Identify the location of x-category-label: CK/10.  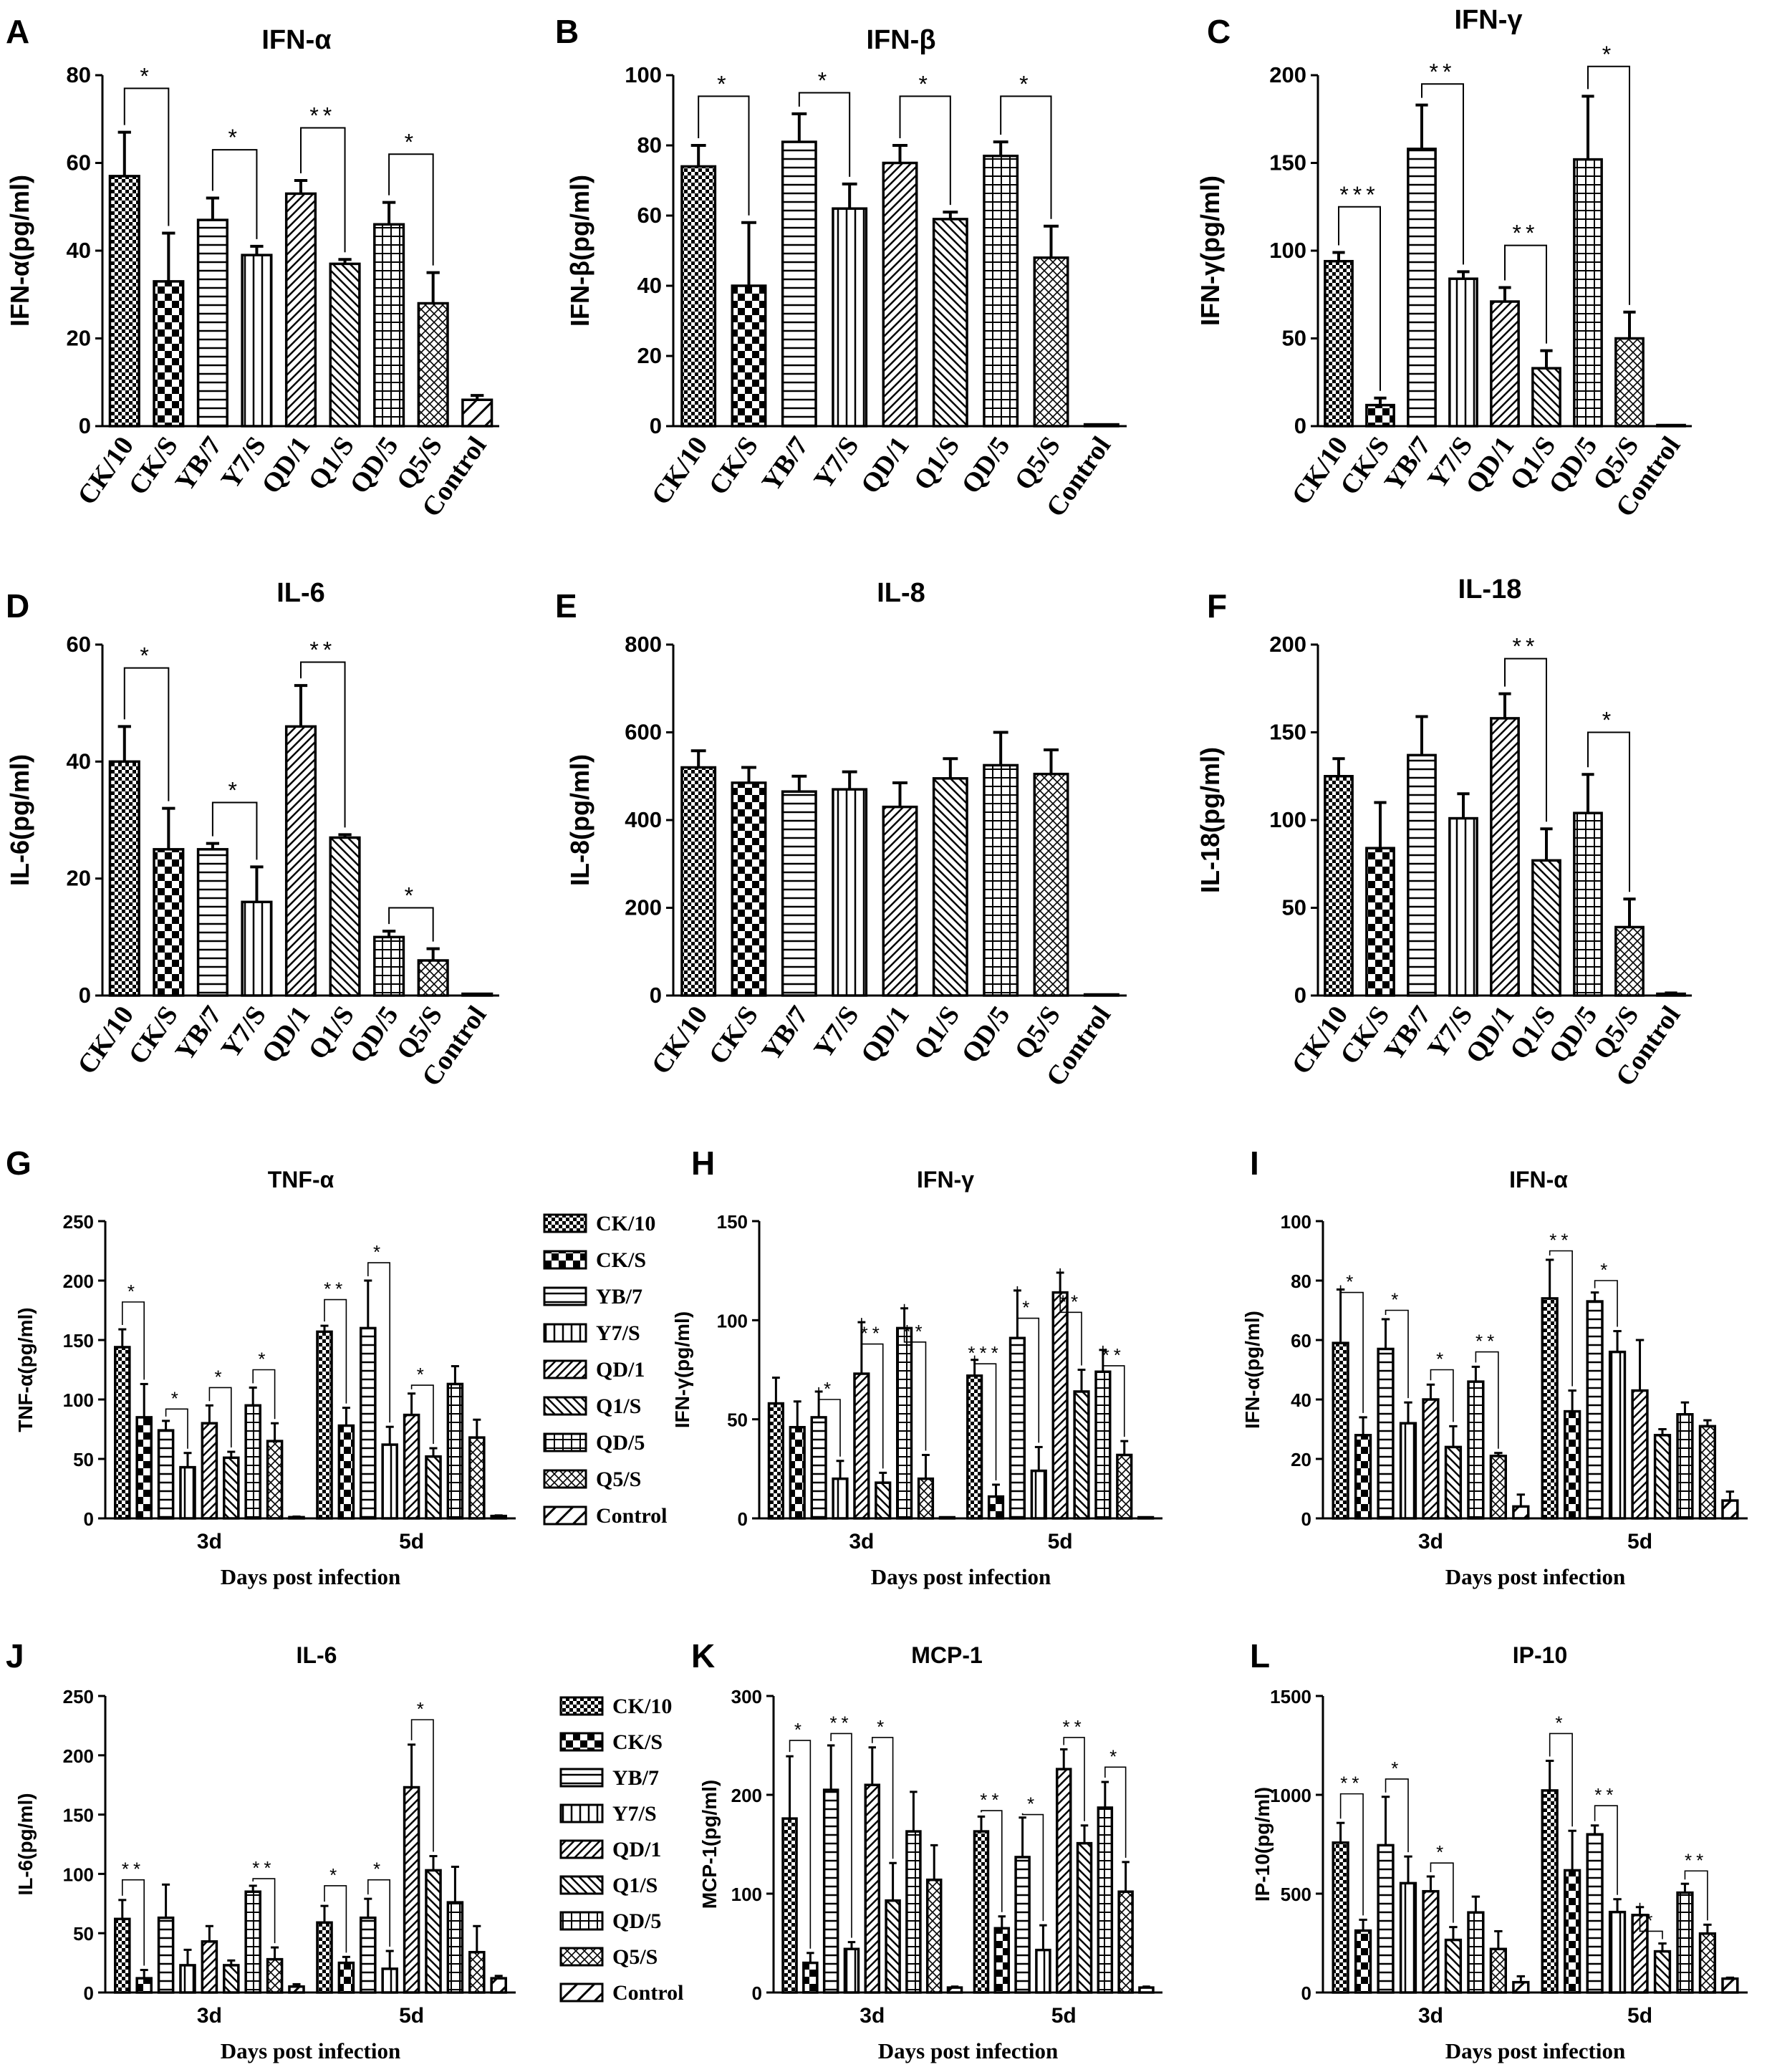
(680, 1040).